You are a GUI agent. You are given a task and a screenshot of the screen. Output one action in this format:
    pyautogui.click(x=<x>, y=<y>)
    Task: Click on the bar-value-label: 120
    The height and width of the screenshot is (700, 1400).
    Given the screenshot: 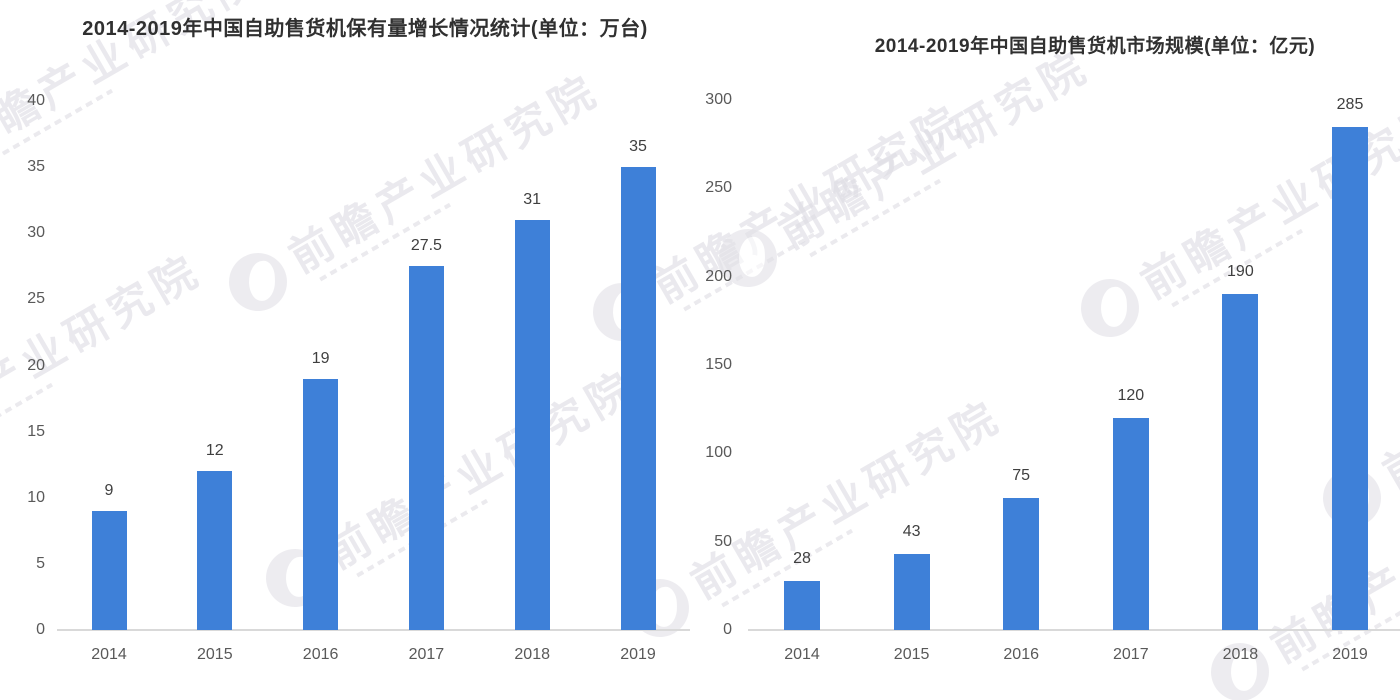 What is the action you would take?
    pyautogui.click(x=1131, y=395)
    